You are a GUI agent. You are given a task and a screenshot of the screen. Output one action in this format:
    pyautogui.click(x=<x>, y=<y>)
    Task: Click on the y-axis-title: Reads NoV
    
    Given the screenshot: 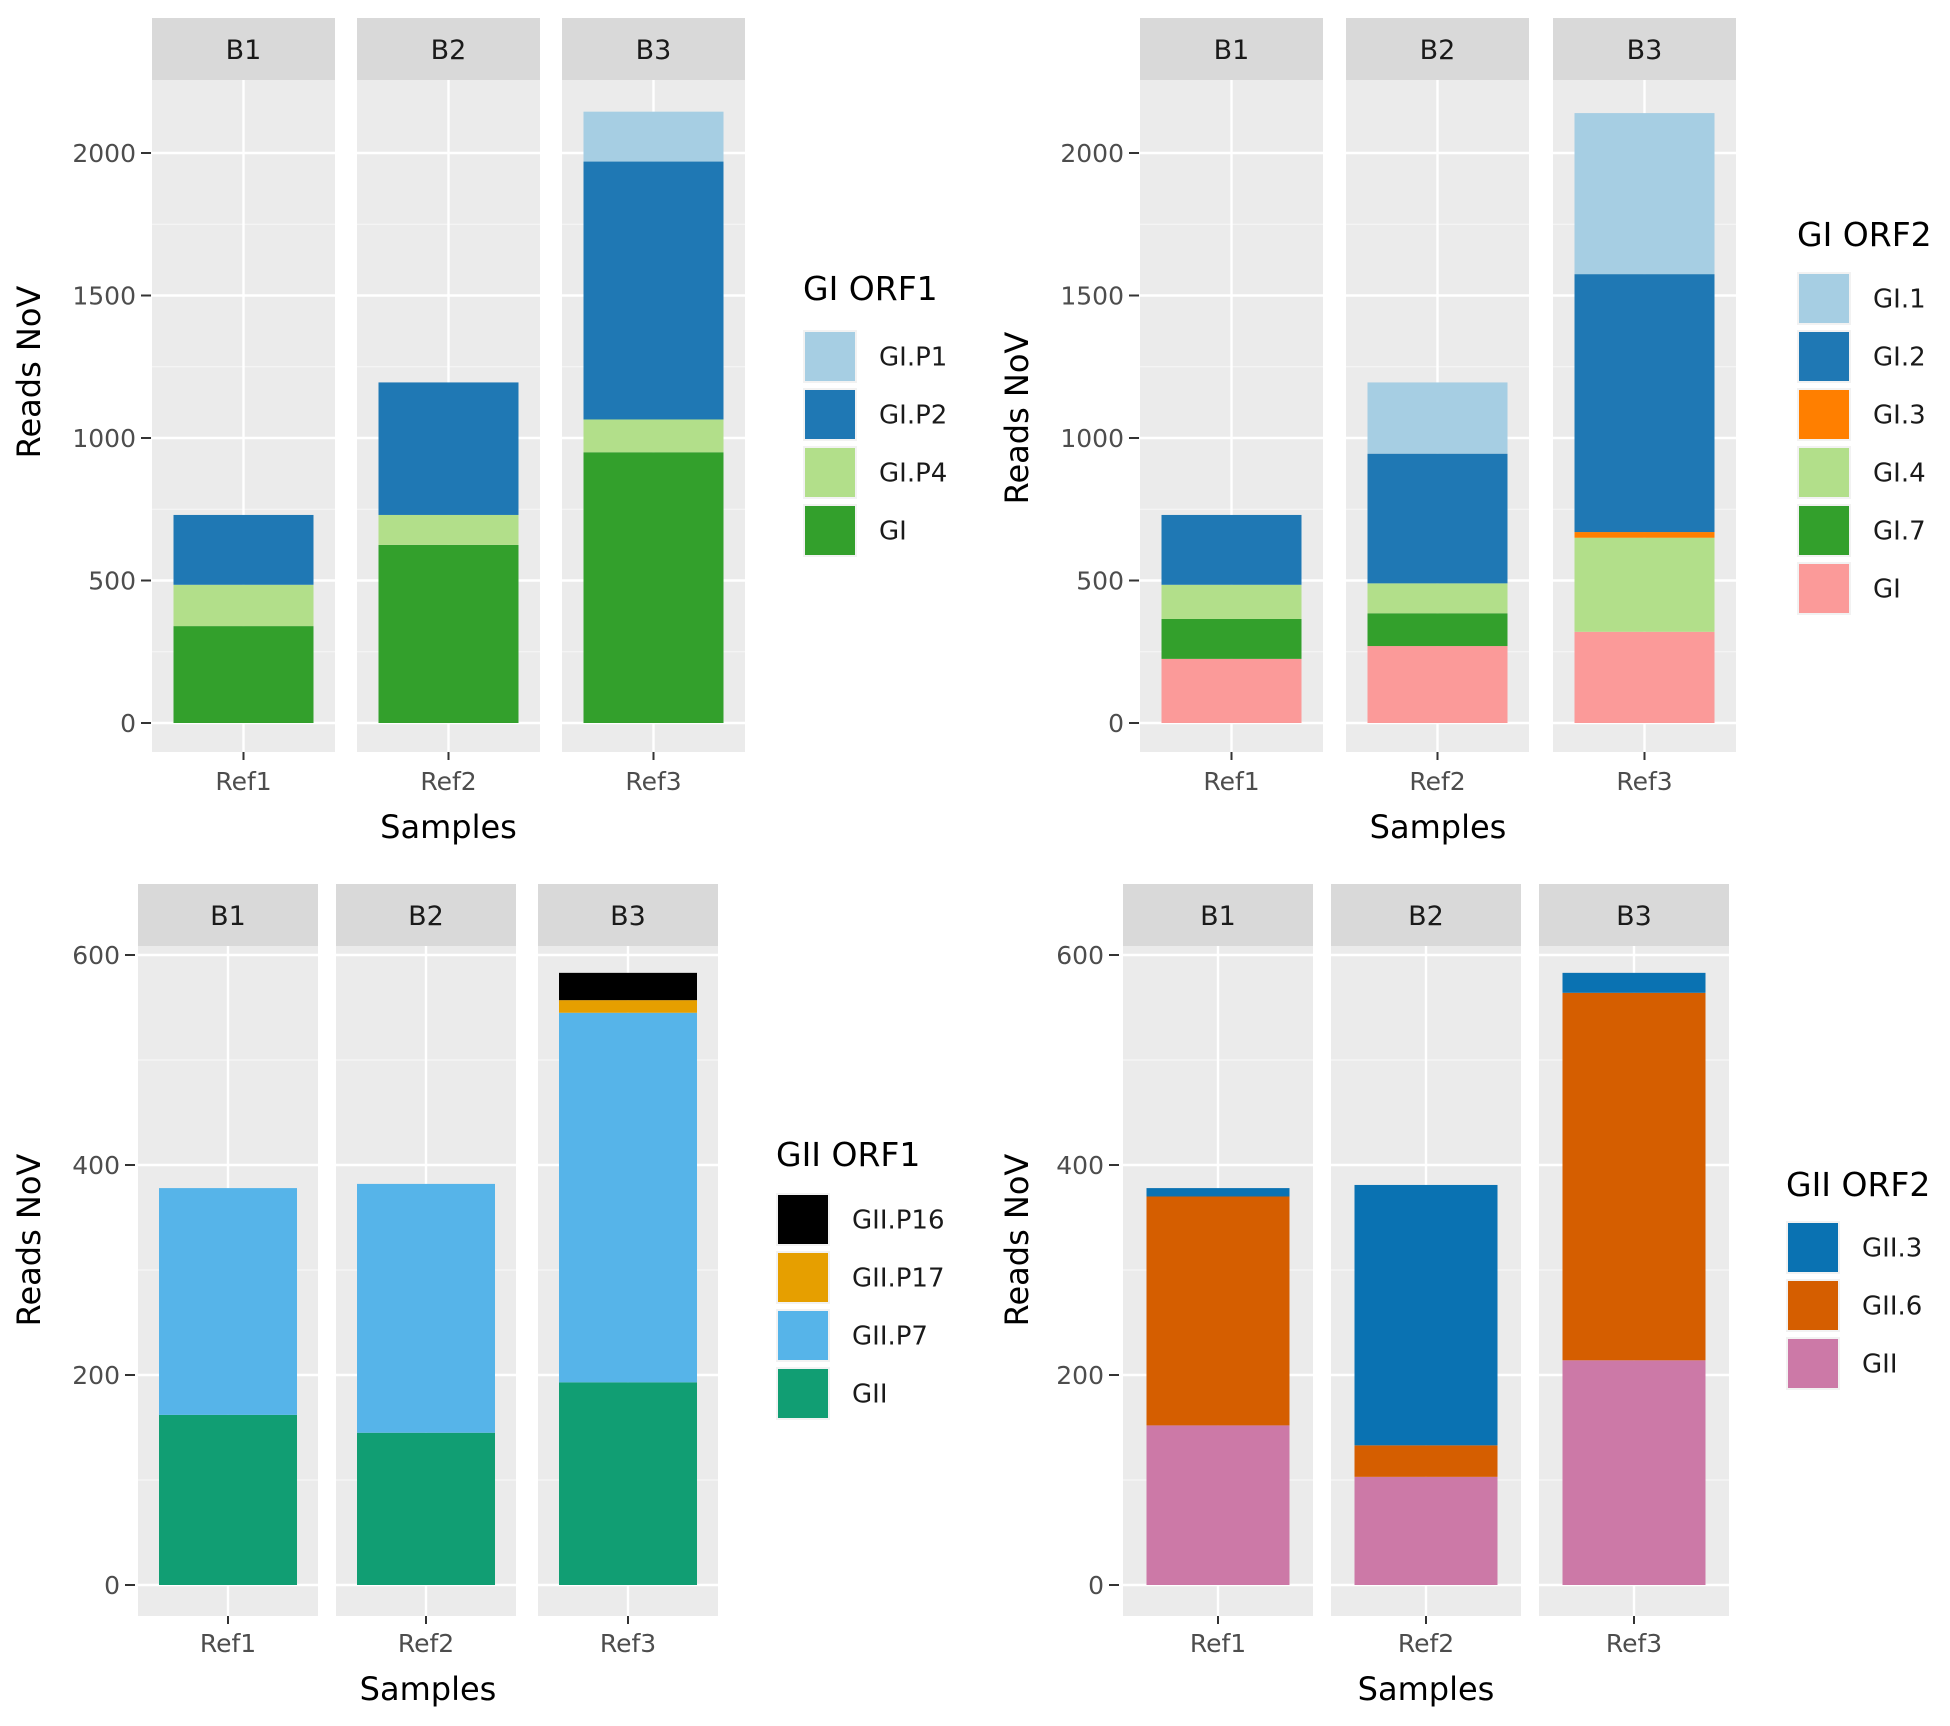 What is the action you would take?
    pyautogui.click(x=29, y=372)
    